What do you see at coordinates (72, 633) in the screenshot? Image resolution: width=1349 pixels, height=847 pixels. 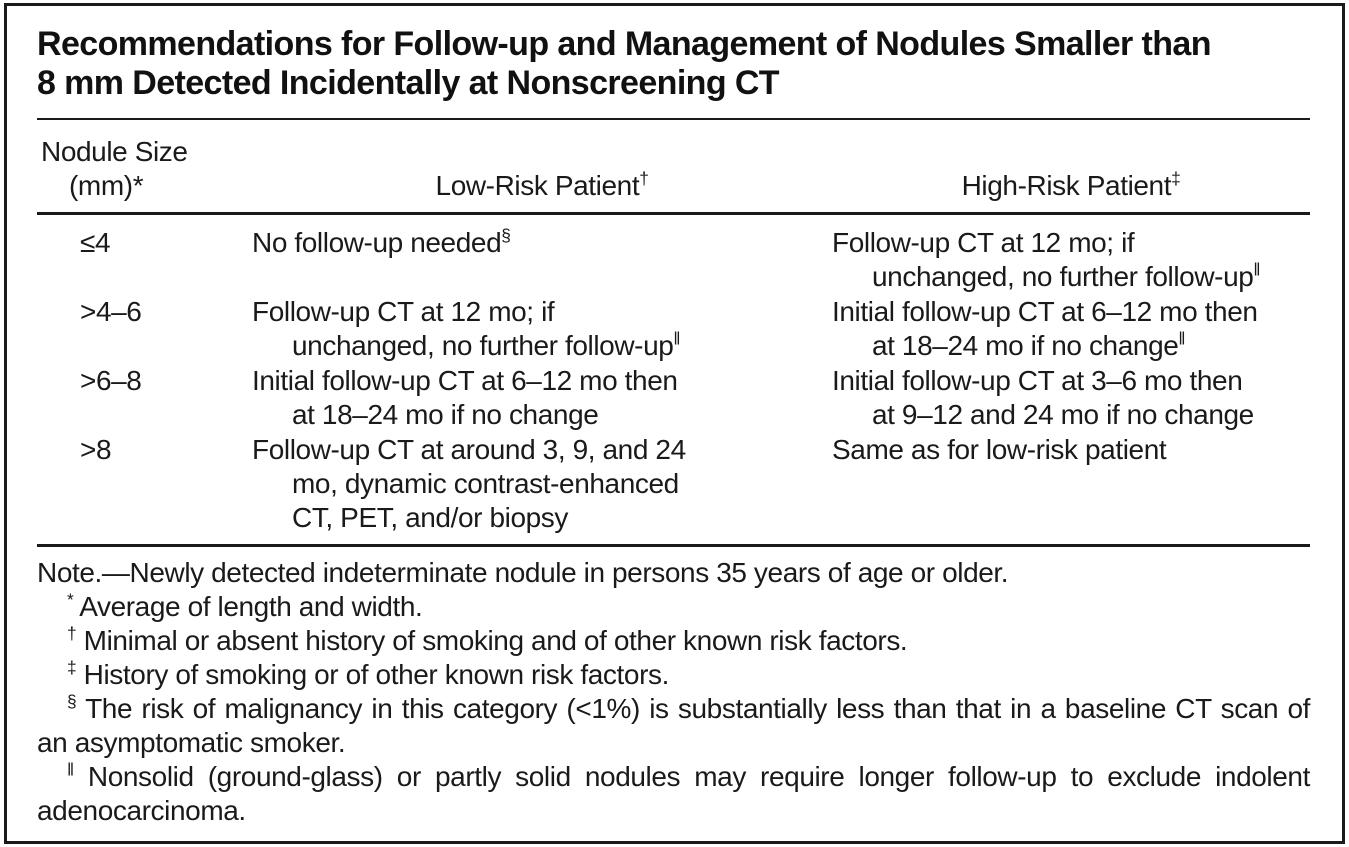 I see `footnote-marker-dagger-icon: †` at bounding box center [72, 633].